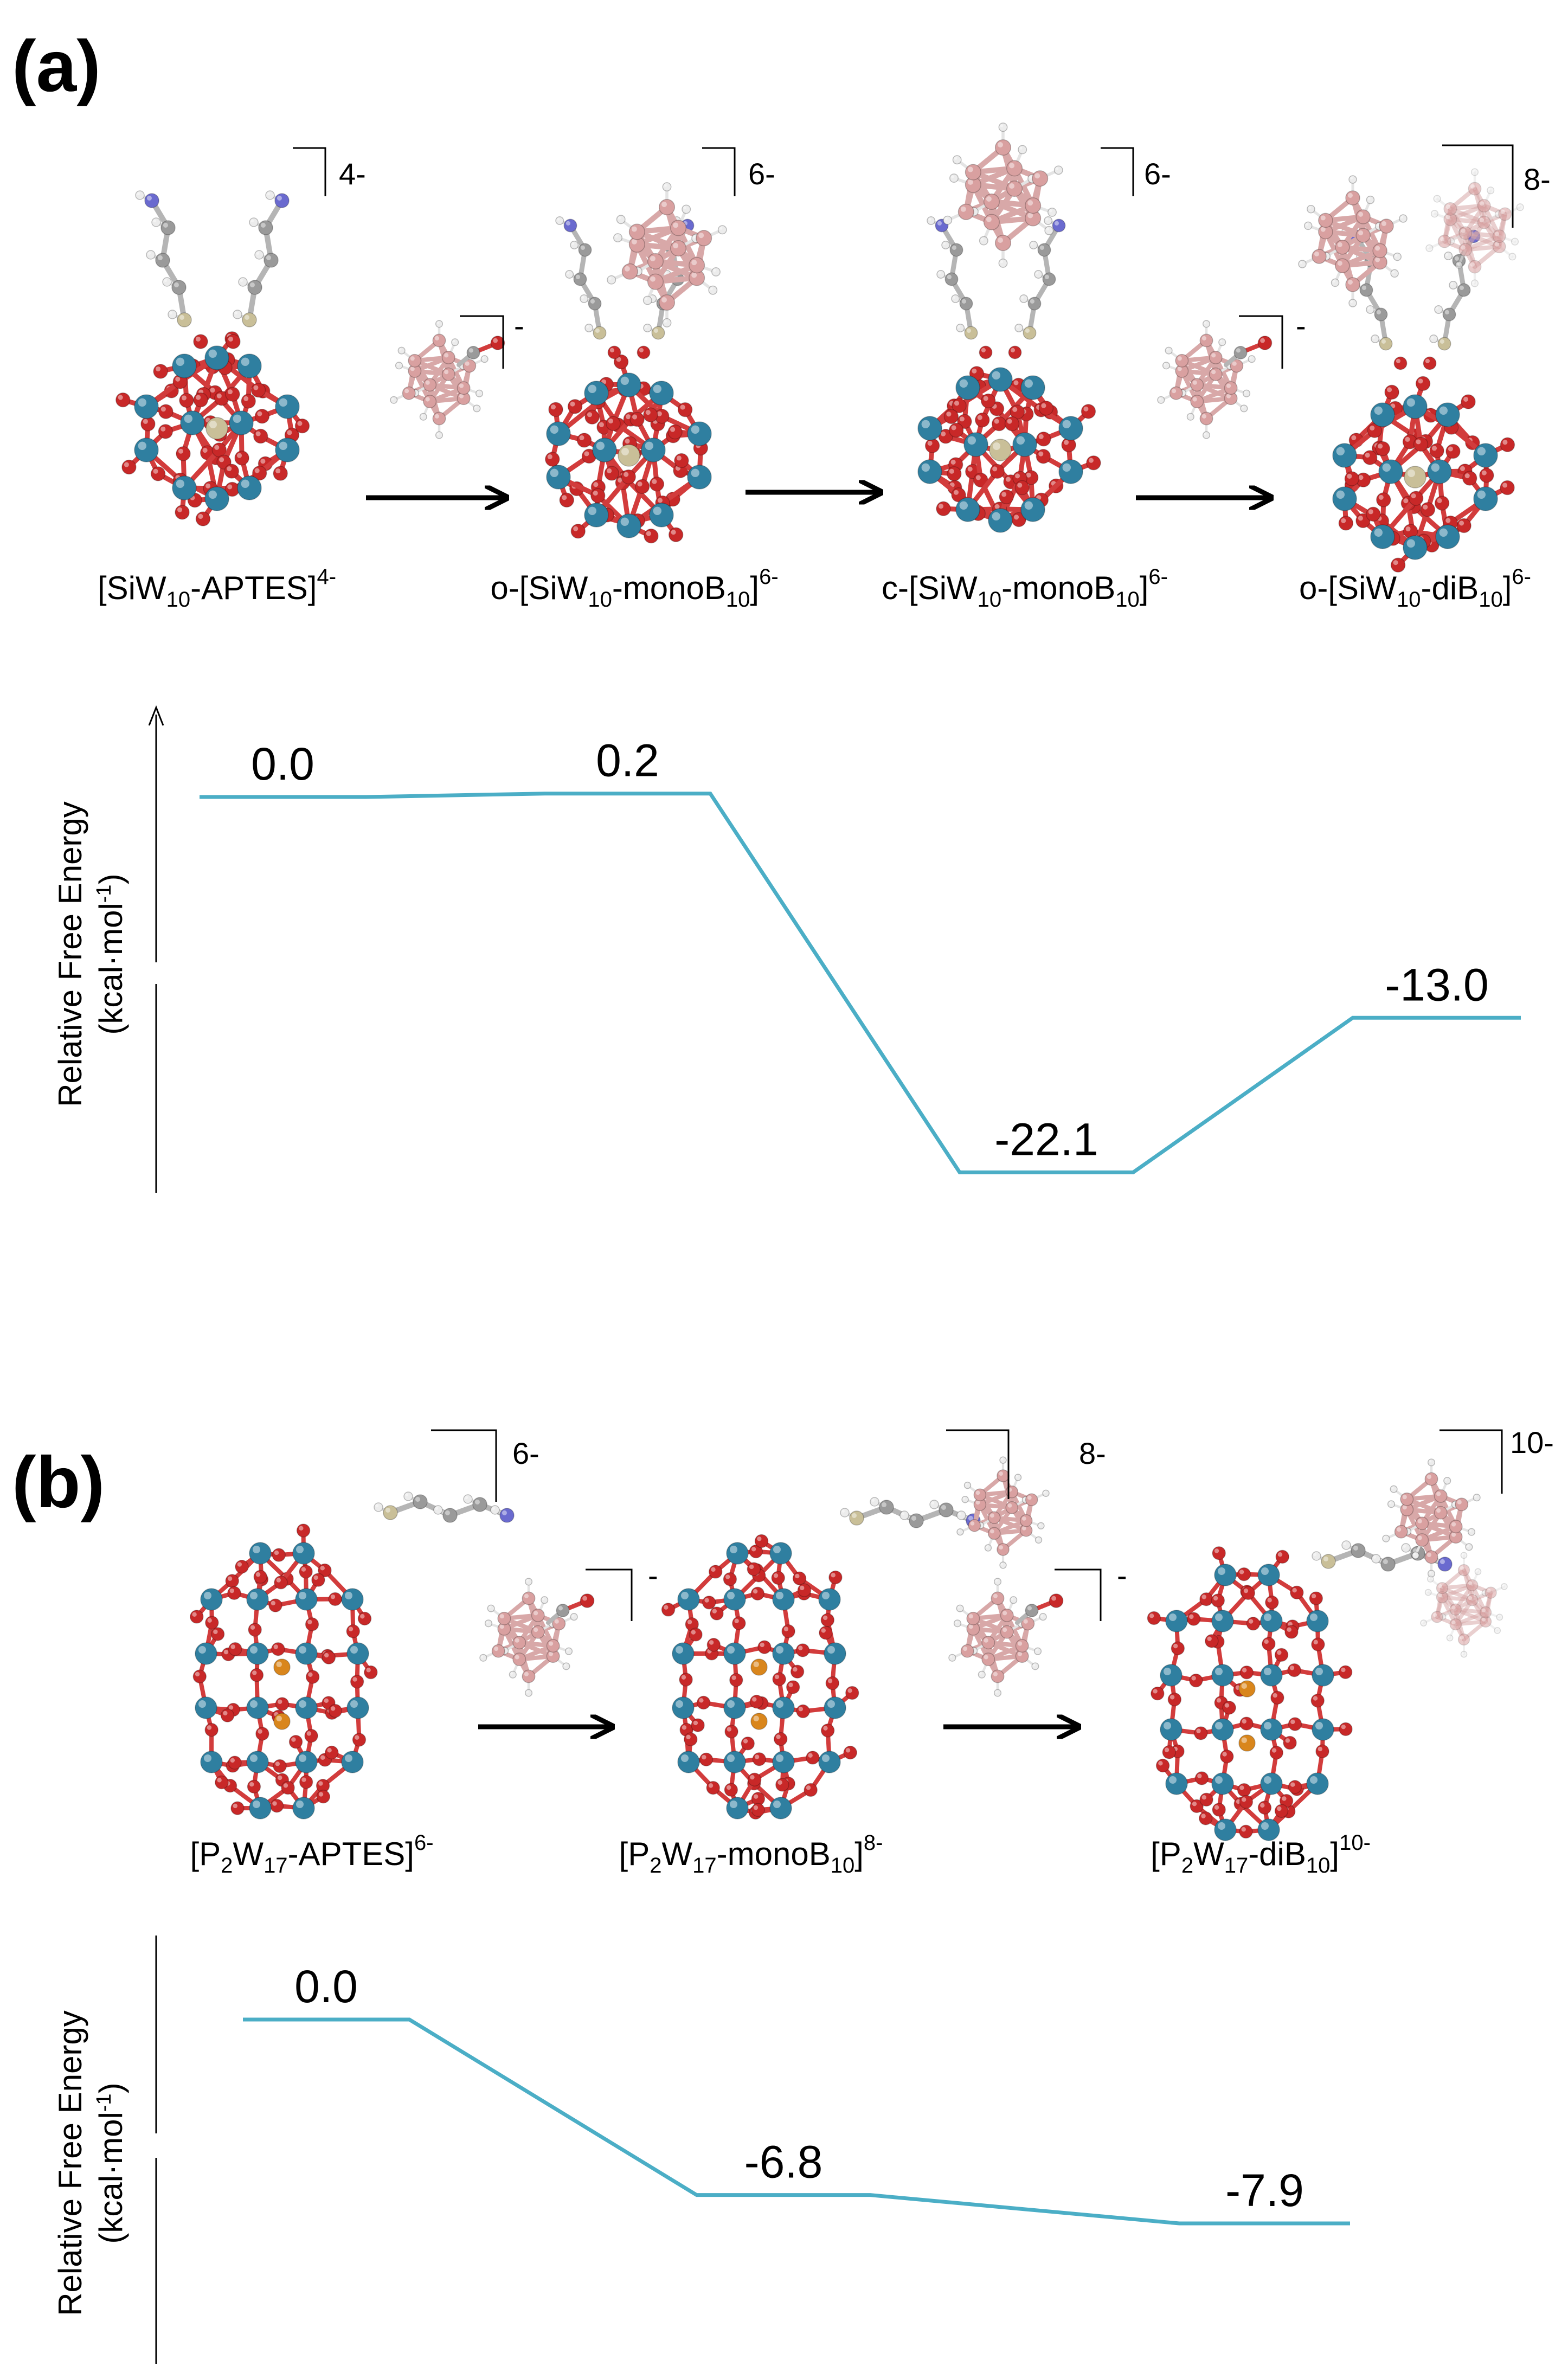 The height and width of the screenshot is (2379, 1568). I want to click on energy-level-label: 0.2, so click(627, 760).